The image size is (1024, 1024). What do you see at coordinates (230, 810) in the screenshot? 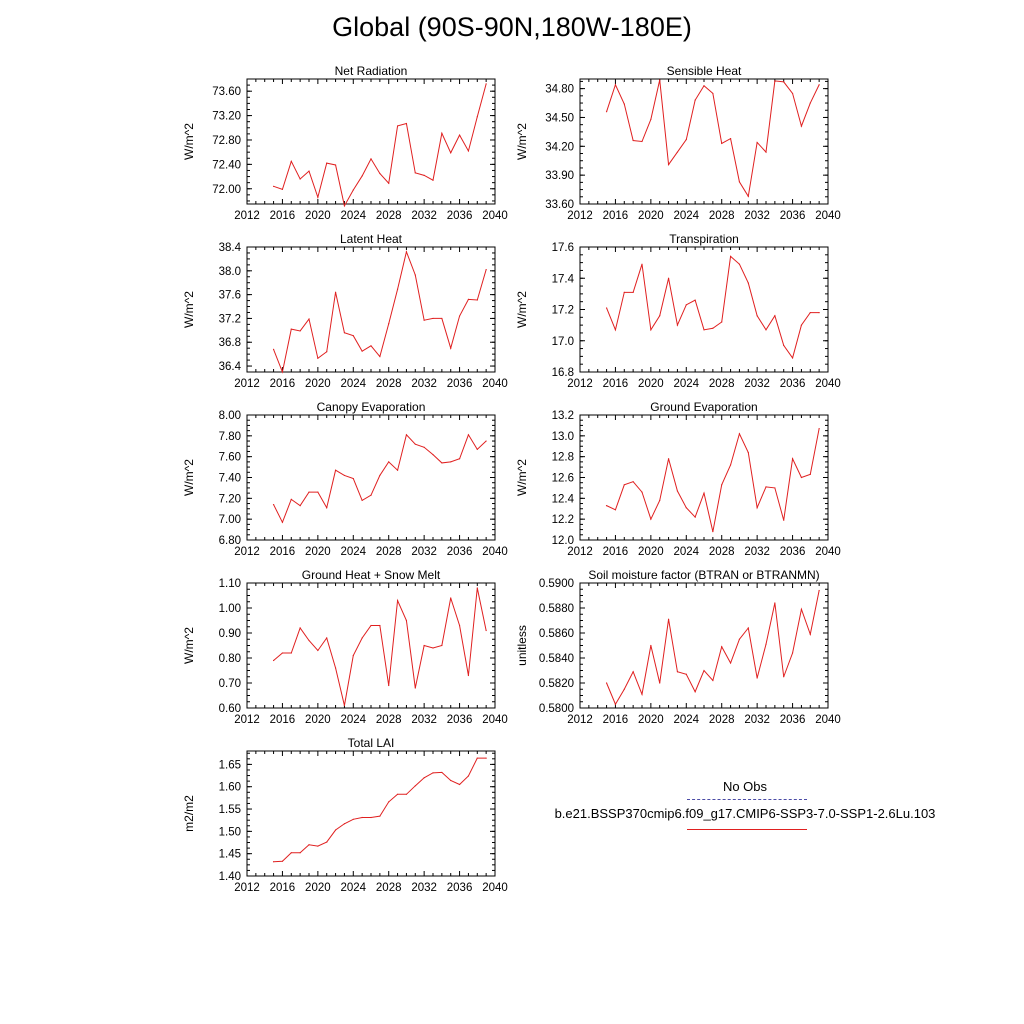
I see `y-tick-label: 1.55` at bounding box center [230, 810].